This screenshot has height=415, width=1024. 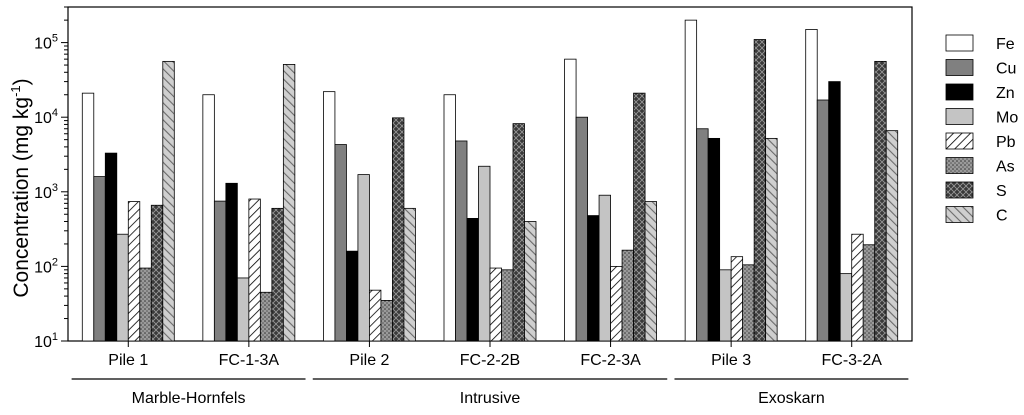 I want to click on y-tick-exponent: 3, so click(x=55, y=188).